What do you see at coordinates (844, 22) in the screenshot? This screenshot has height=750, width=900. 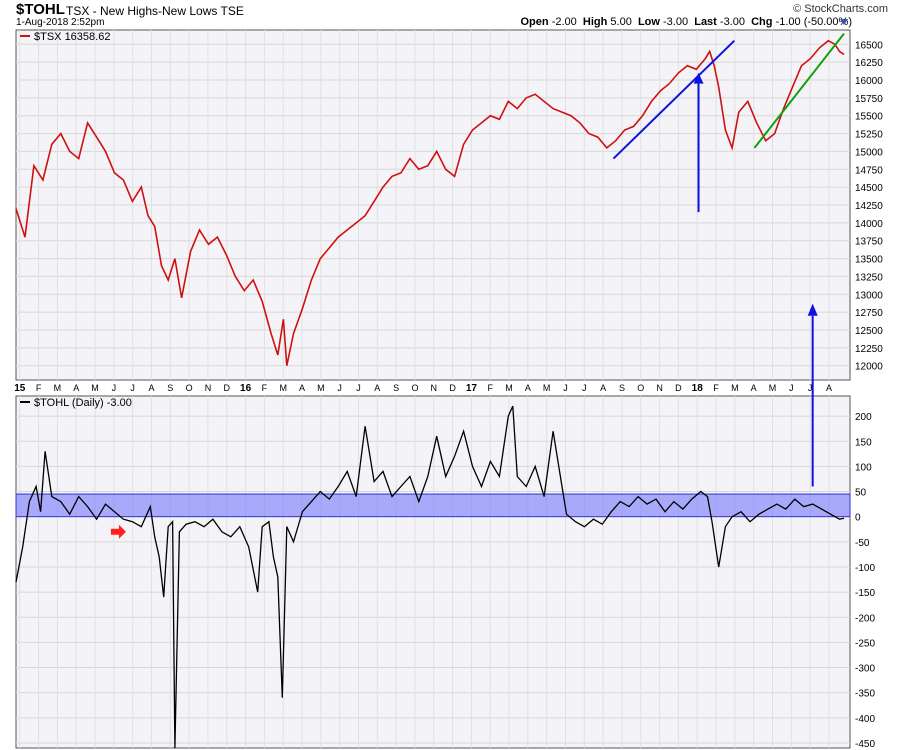 I see `chevron-down-icon` at bounding box center [844, 22].